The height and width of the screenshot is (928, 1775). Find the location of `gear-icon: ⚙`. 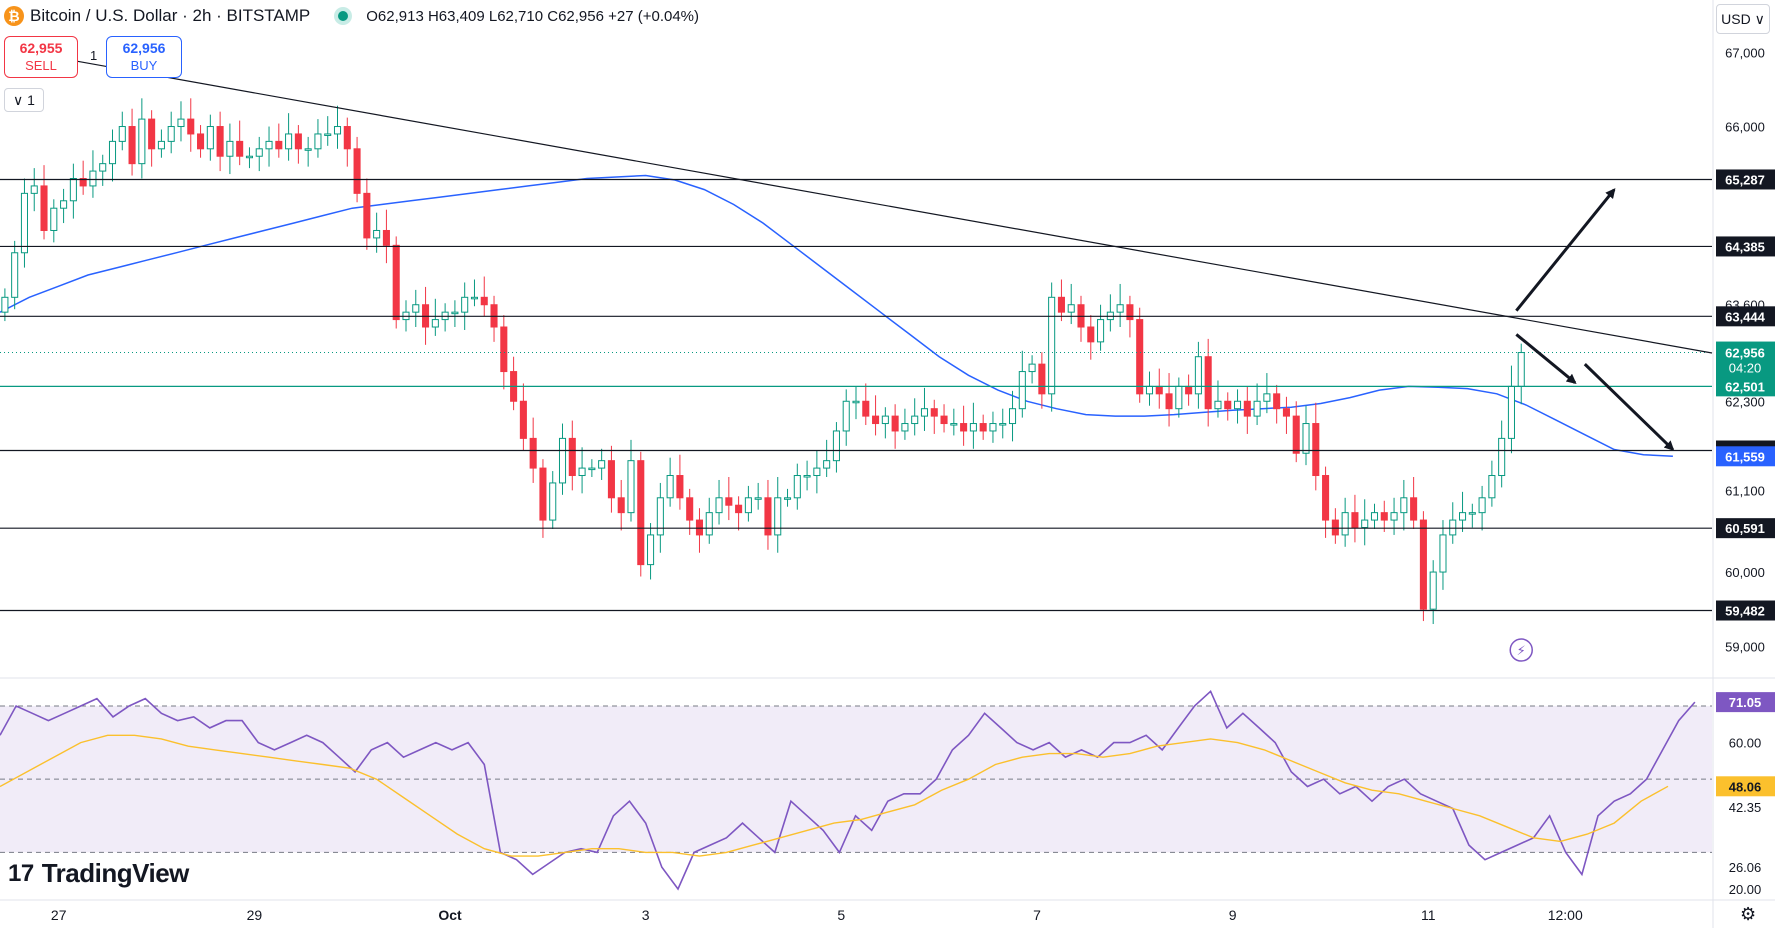

gear-icon: ⚙ is located at coordinates (1748, 914).